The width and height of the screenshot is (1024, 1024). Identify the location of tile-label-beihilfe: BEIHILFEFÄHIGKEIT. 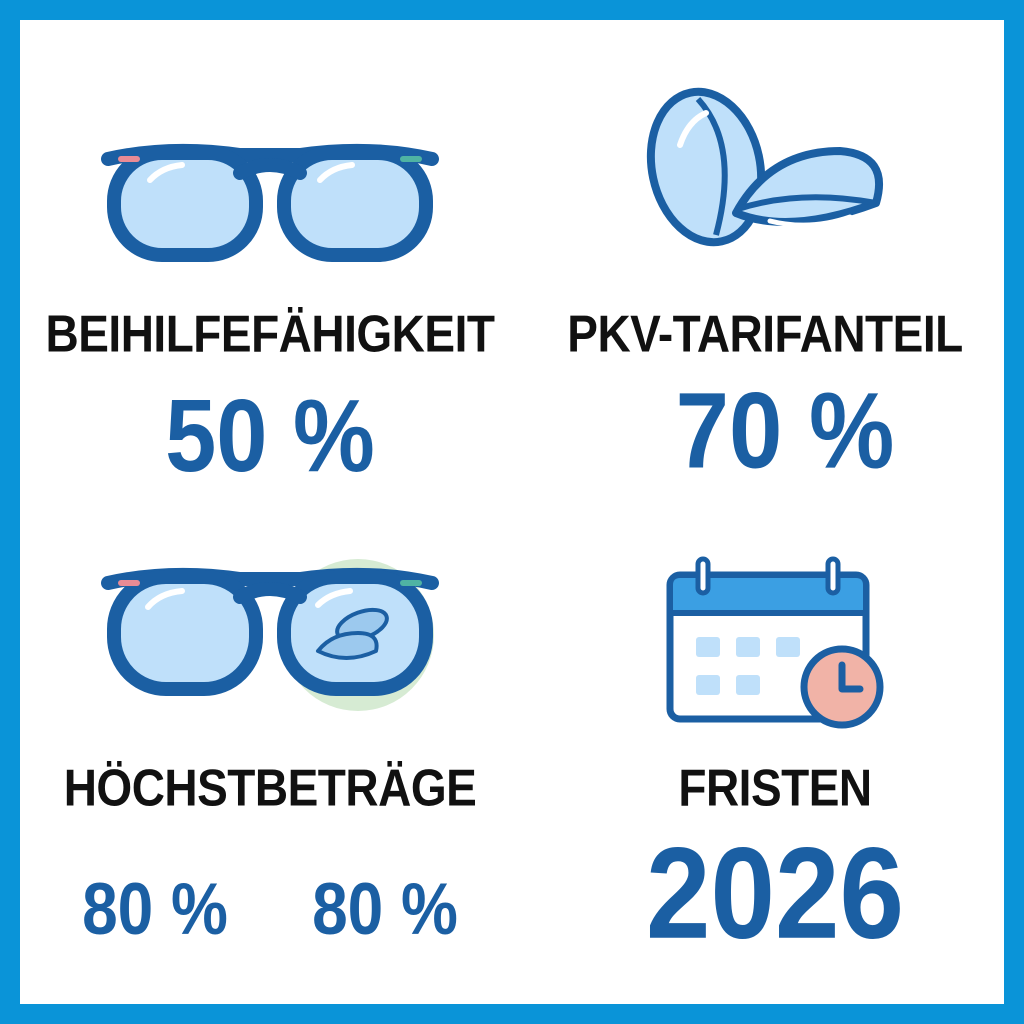
(270, 333).